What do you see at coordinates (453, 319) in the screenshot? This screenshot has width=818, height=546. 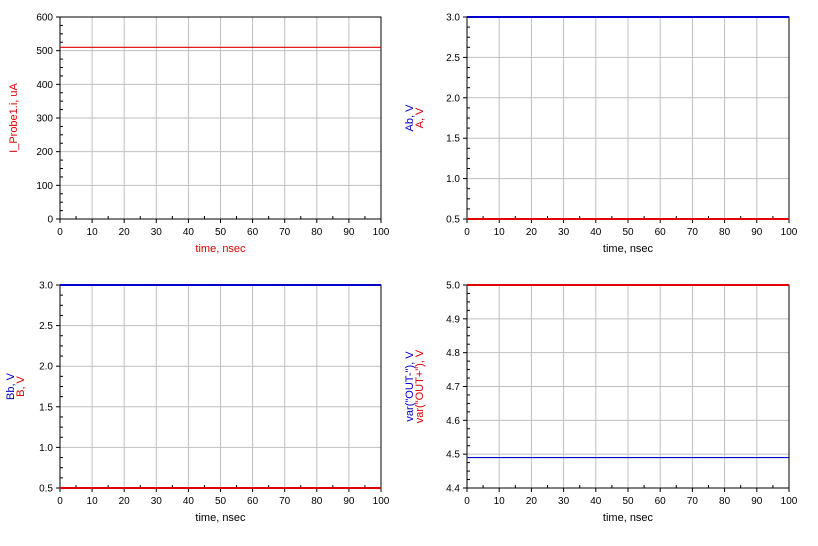 I see `y-tick-label: 4.9` at bounding box center [453, 319].